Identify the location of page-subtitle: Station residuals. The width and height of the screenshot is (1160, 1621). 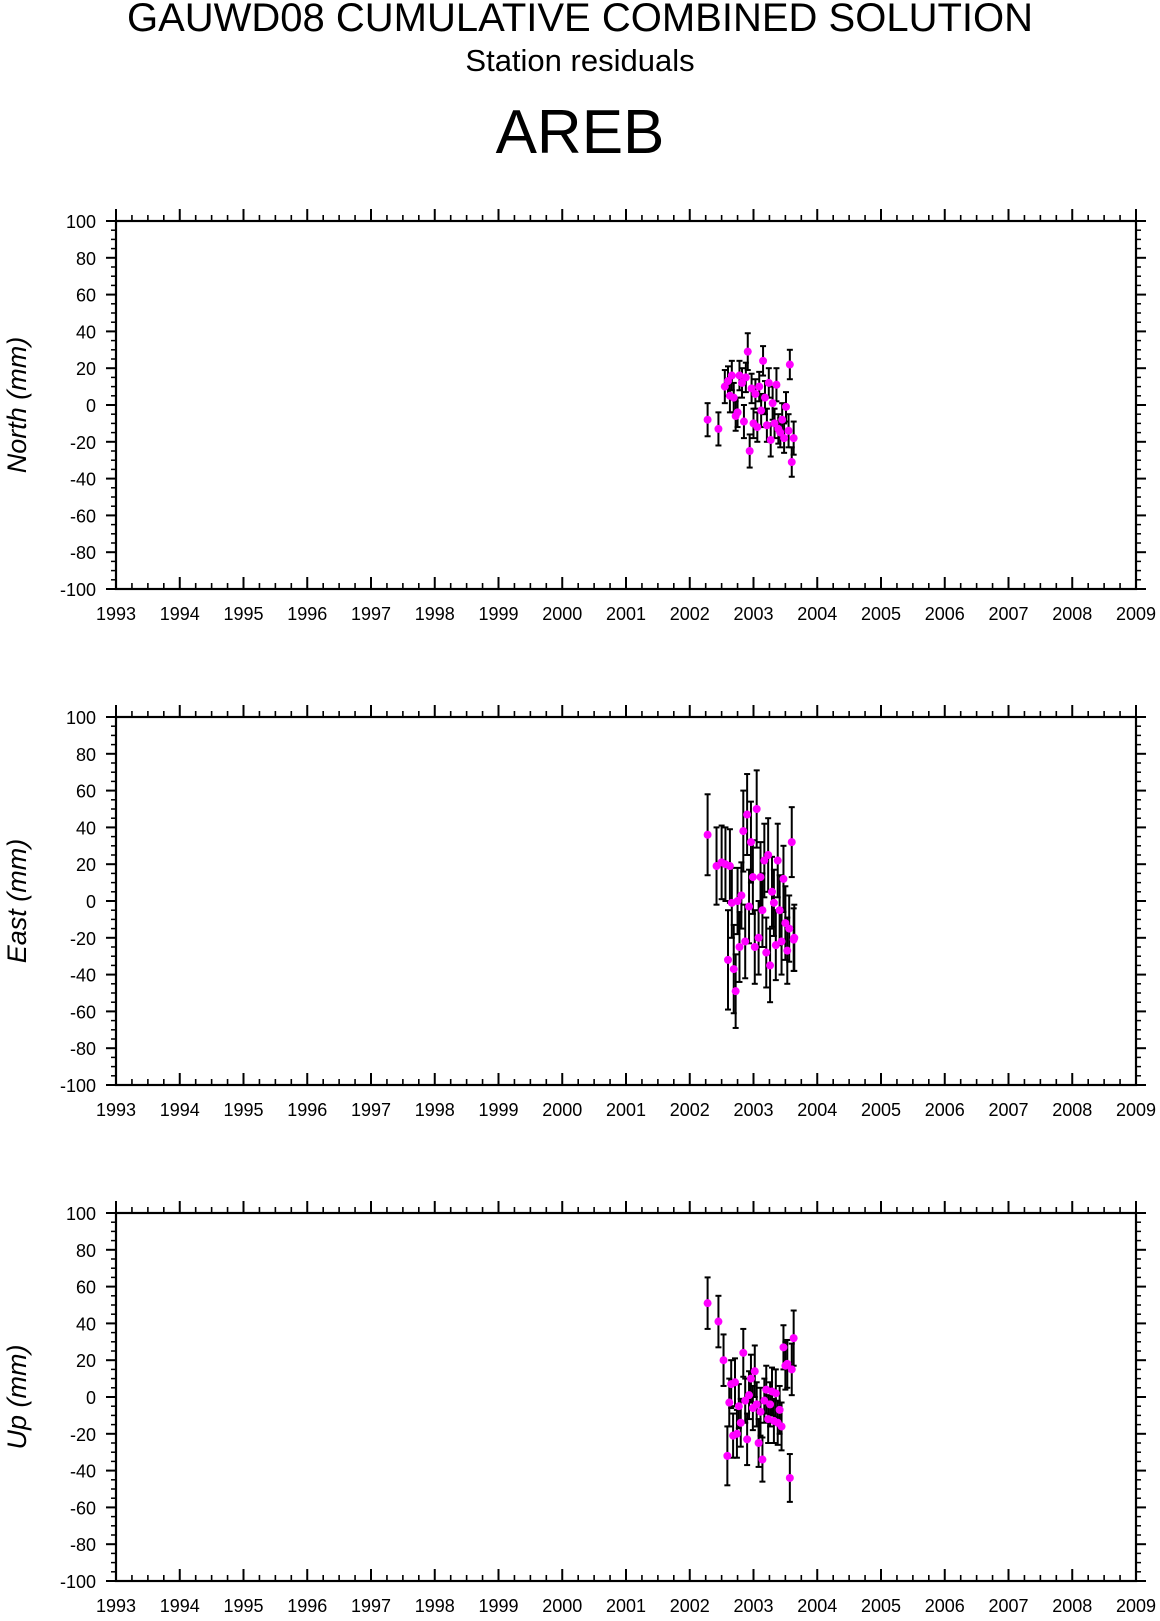
(580, 60).